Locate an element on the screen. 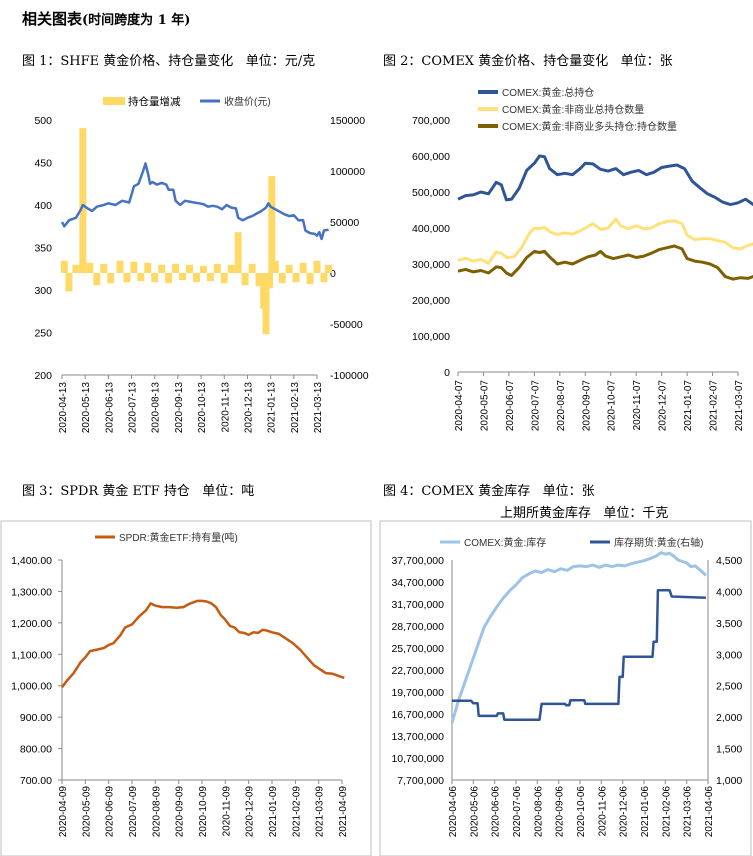 The image size is (753, 856). fig1-y2-tick-label: 100000 is located at coordinates (347, 172).